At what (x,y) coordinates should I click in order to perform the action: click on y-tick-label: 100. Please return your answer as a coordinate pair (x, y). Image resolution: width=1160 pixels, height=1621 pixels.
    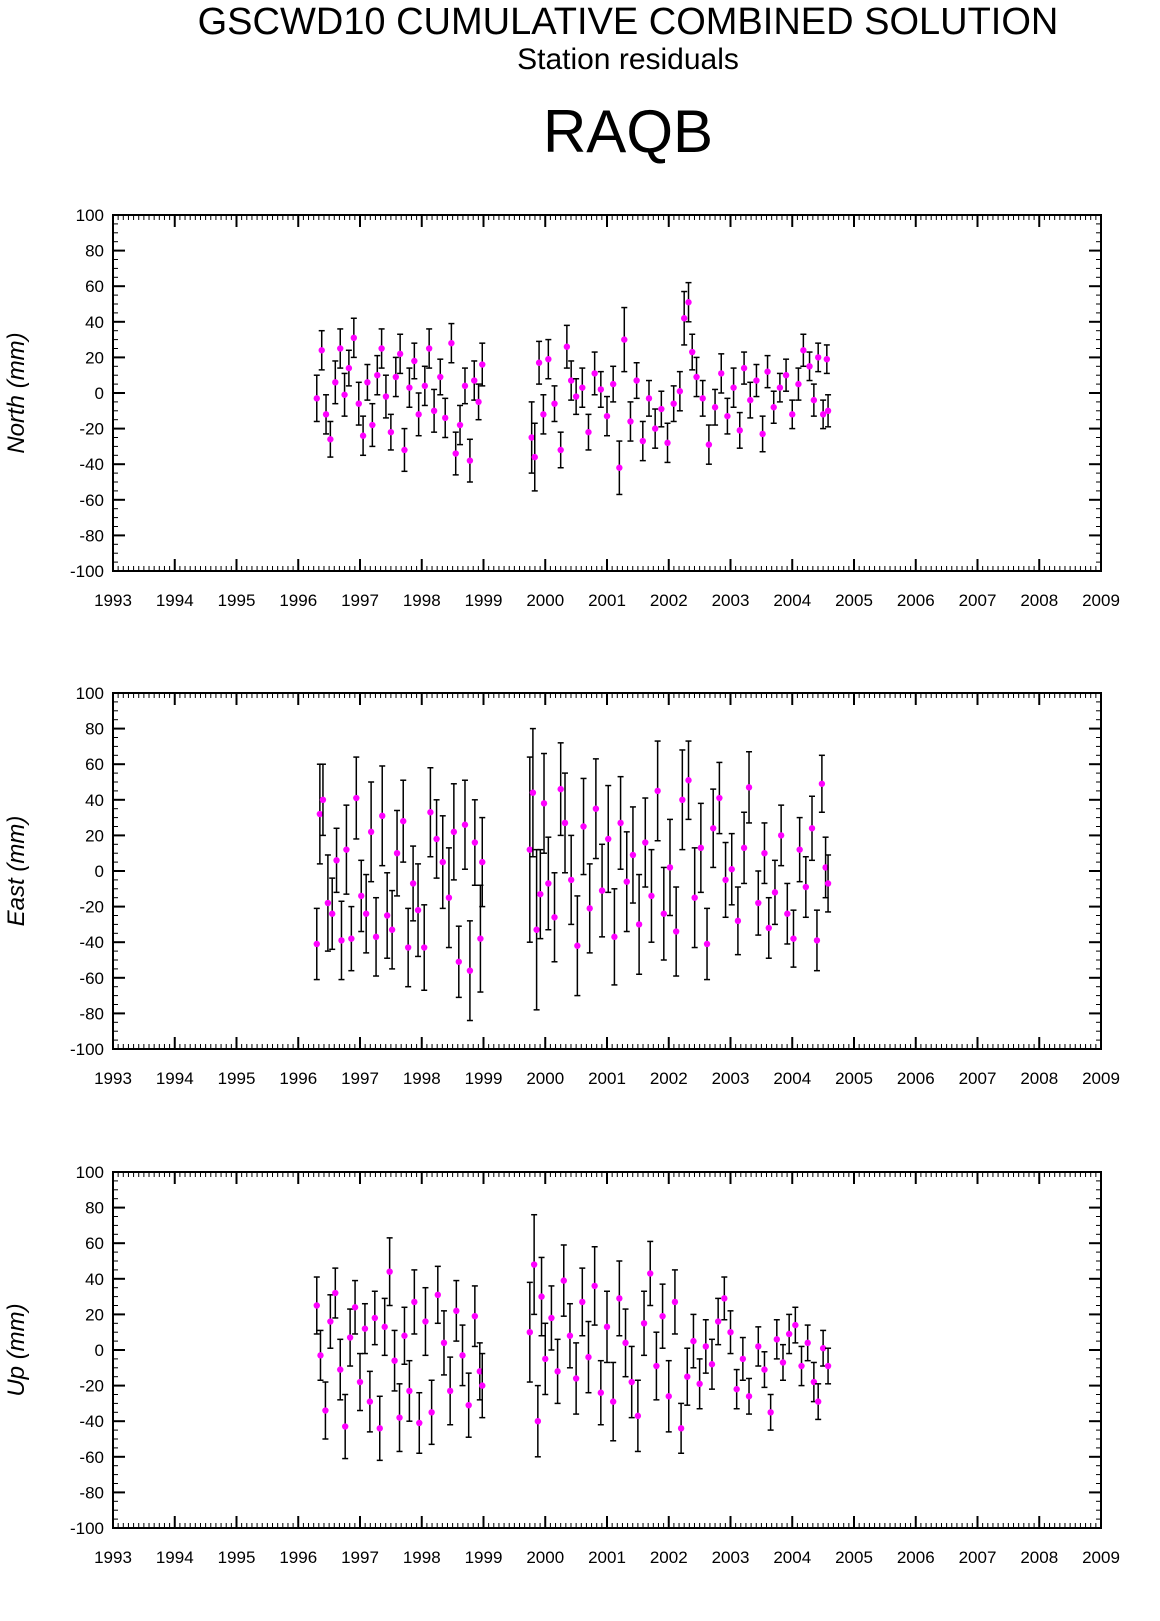
    Looking at the image, I should click on (90, 1172).